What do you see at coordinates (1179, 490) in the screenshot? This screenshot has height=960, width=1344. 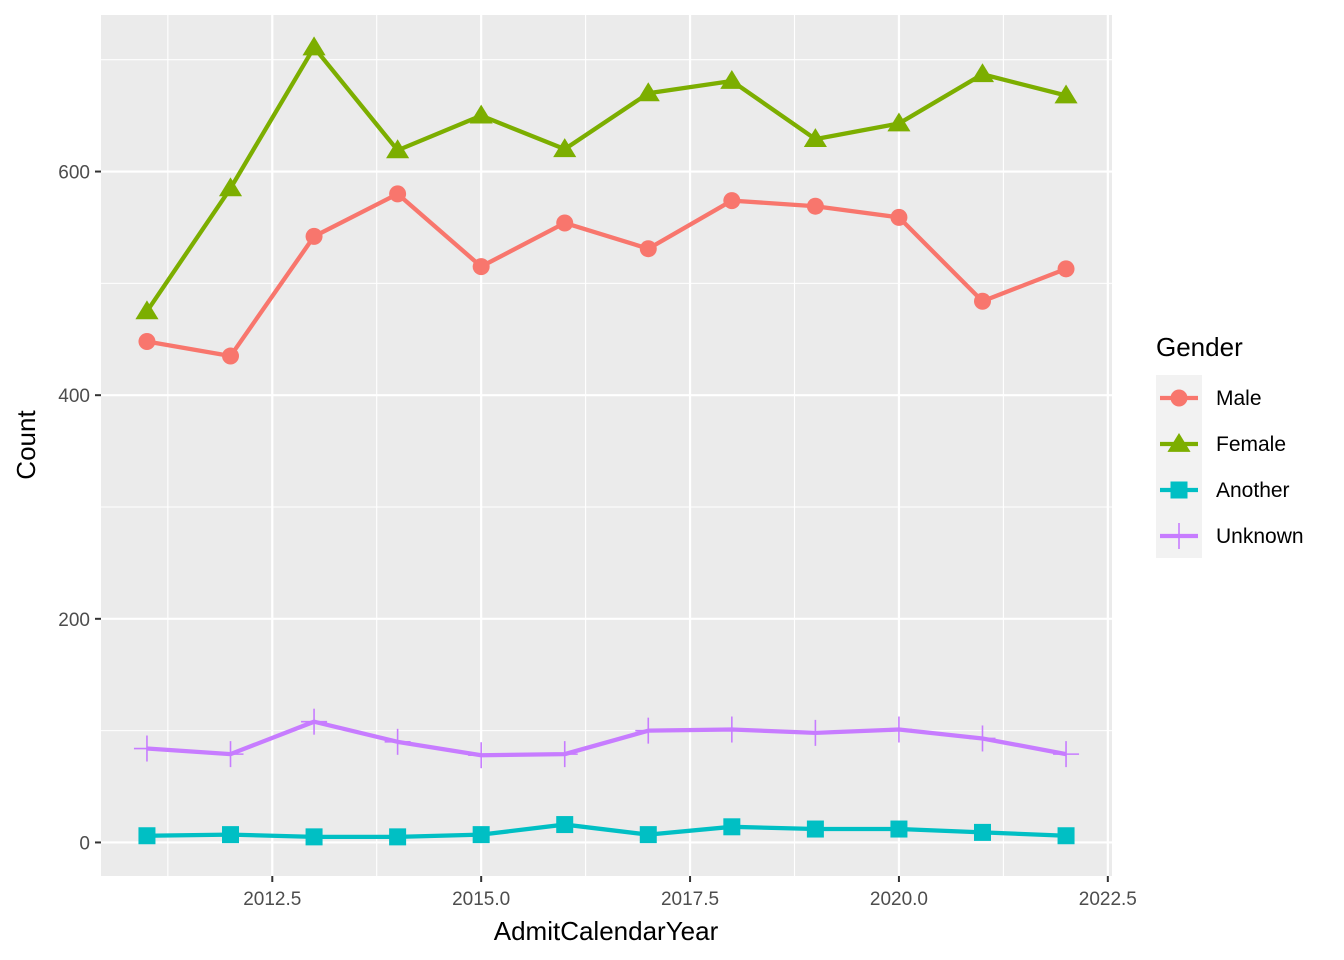 I see `legend-marker-another` at bounding box center [1179, 490].